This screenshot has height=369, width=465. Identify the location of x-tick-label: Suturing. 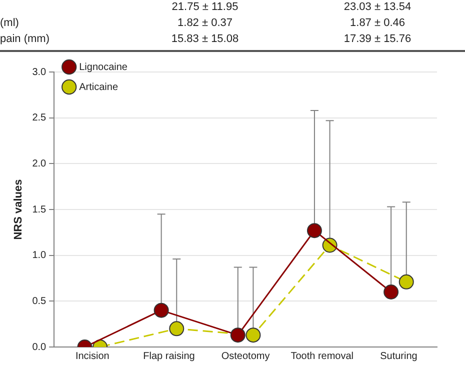
(399, 356).